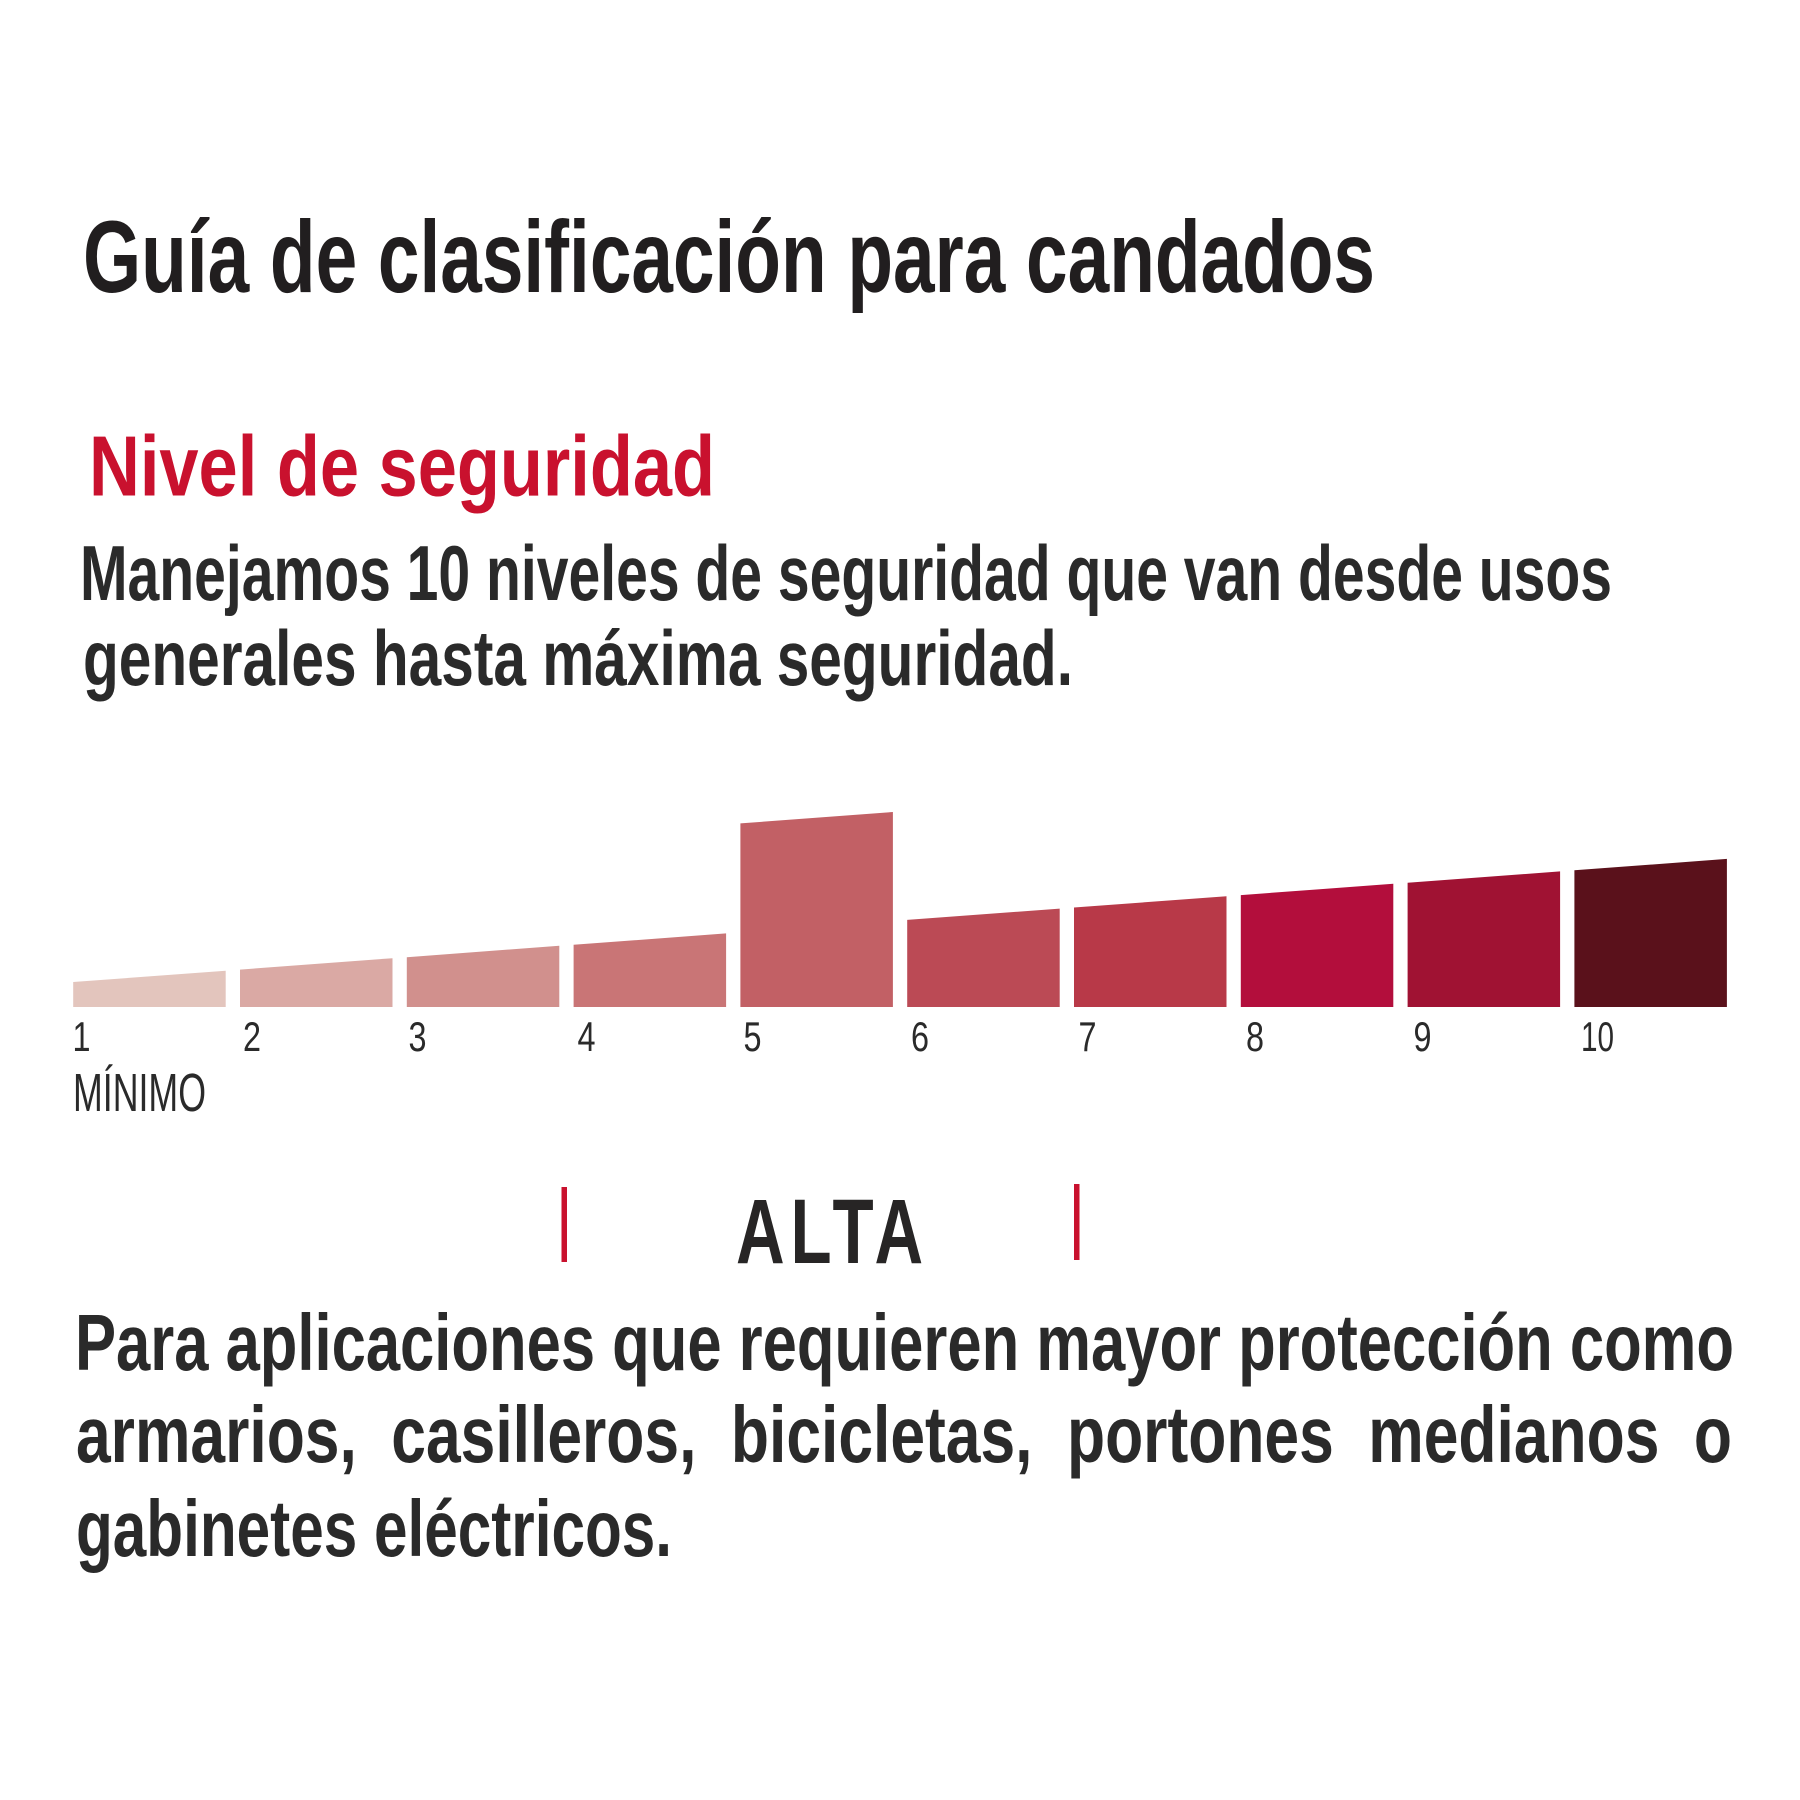 This screenshot has height=1800, width=1800. I want to click on svg-text:generales hasta máxima segurid: generales hasta máxima seguridad., so click(578, 658).